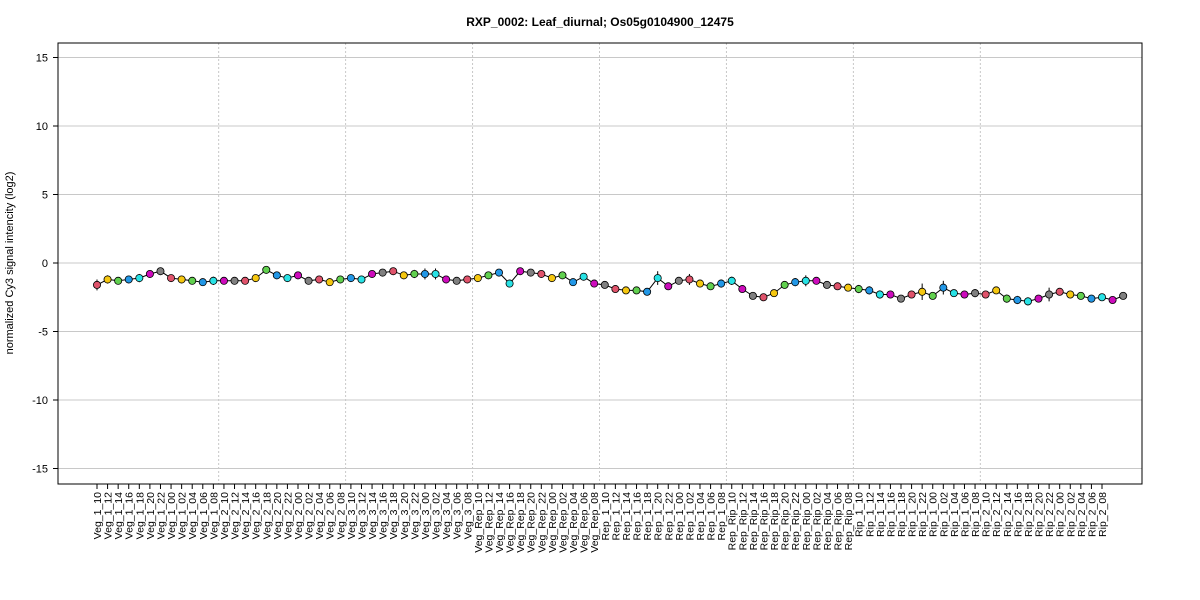 This screenshot has height=600, width=1200. Describe the element at coordinates (648, 516) in the screenshot. I see `x-tick-label: Rep_1_18` at that location.